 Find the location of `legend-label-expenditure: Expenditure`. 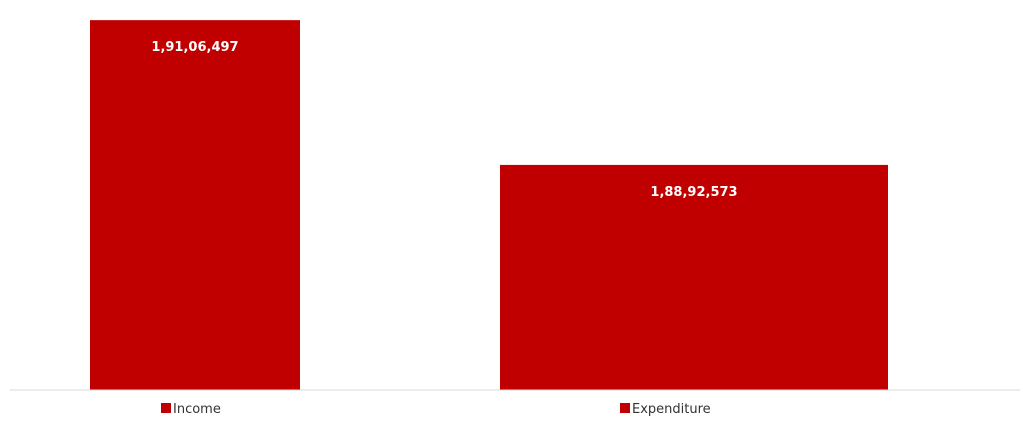

legend-label-expenditure: Expenditure is located at coordinates (671, 409).